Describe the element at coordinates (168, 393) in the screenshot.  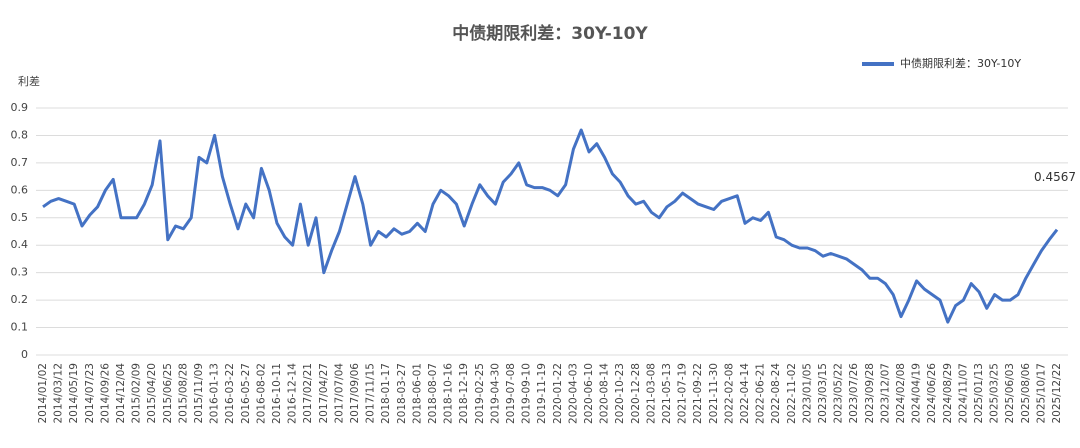
I see `x-tick-label: 2015/06/25` at that location.